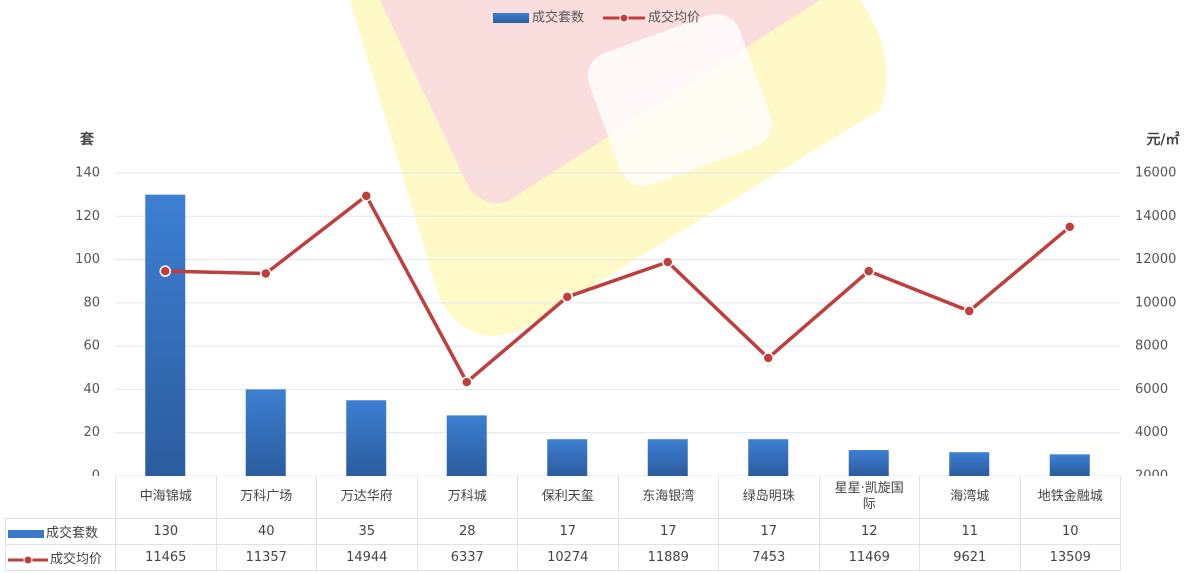 The height and width of the screenshot is (573, 1189). I want to click on y-tick-label: 120, so click(87, 216).